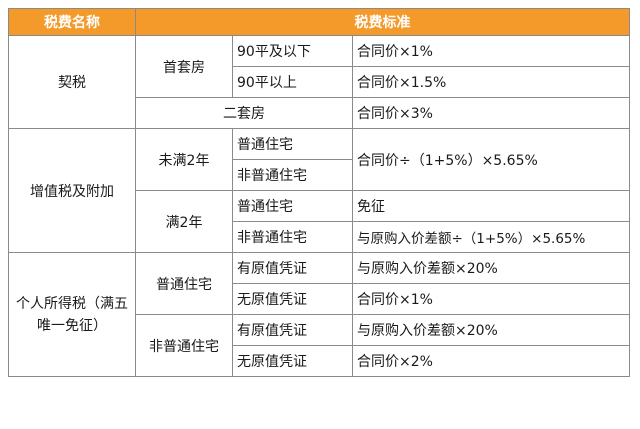 This screenshot has height=429, width=640. I want to click on vat-over-2y-normal-rate: 免征, so click(491, 206).